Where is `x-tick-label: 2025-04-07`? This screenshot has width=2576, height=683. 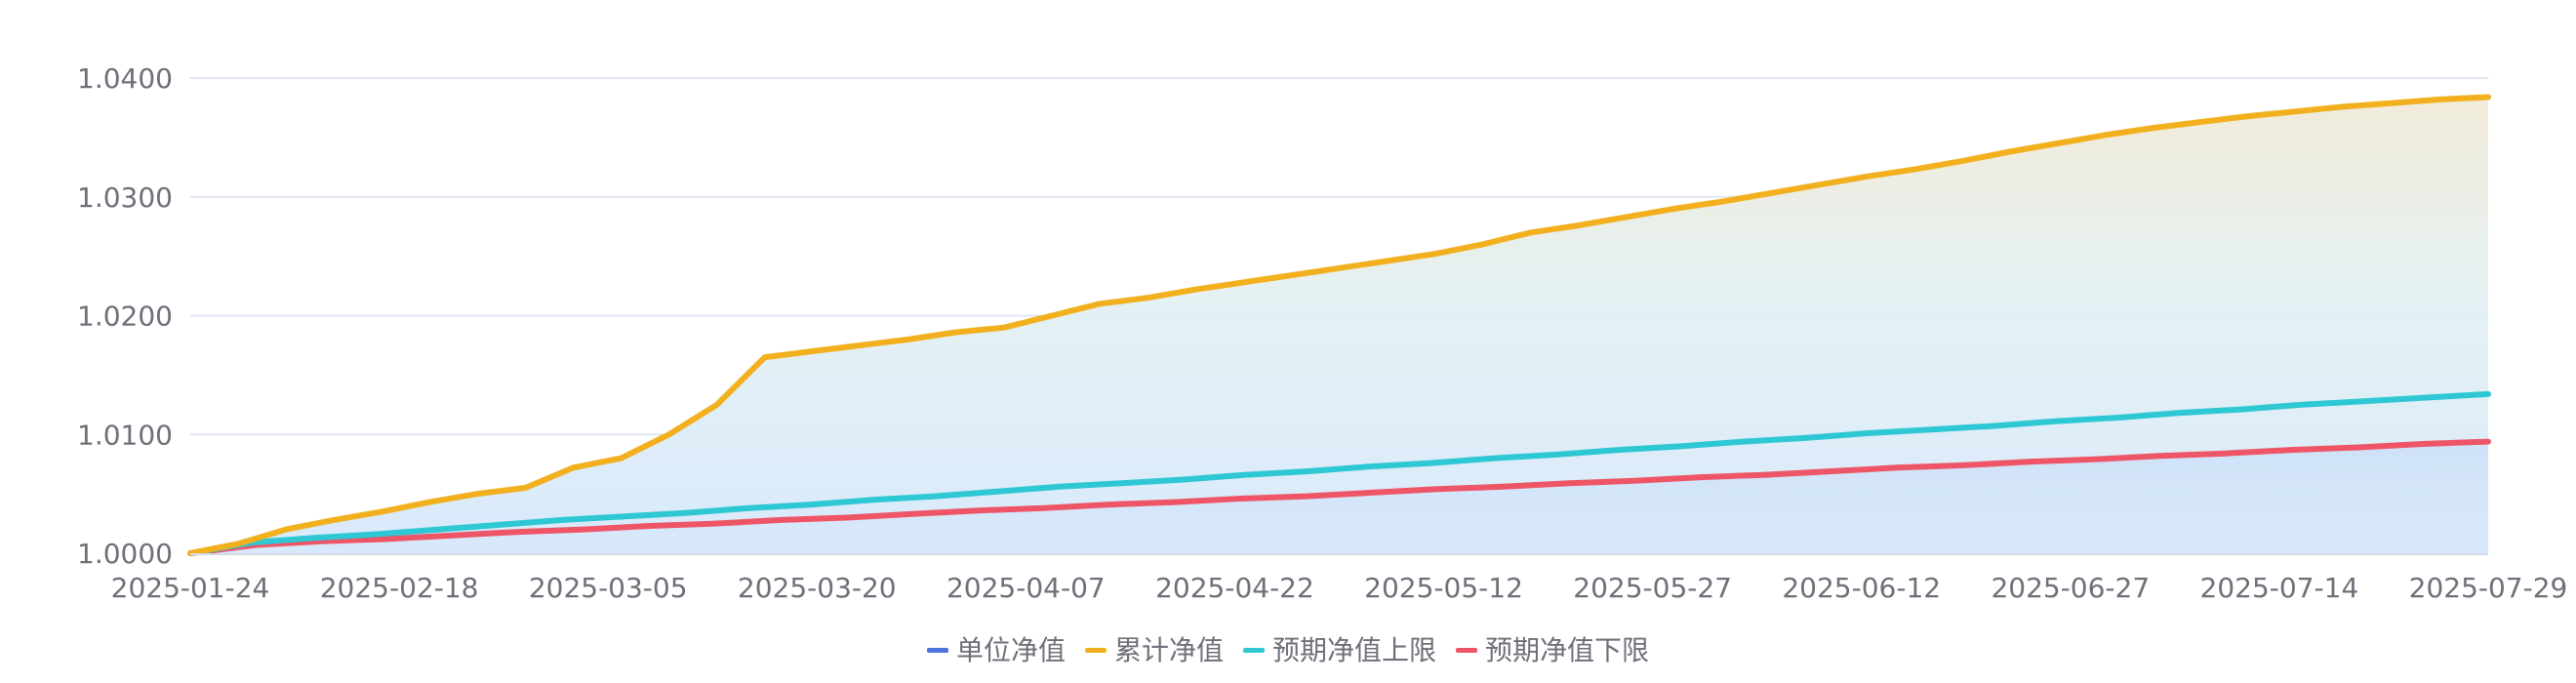
x-tick-label: 2025-04-07 is located at coordinates (1026, 588).